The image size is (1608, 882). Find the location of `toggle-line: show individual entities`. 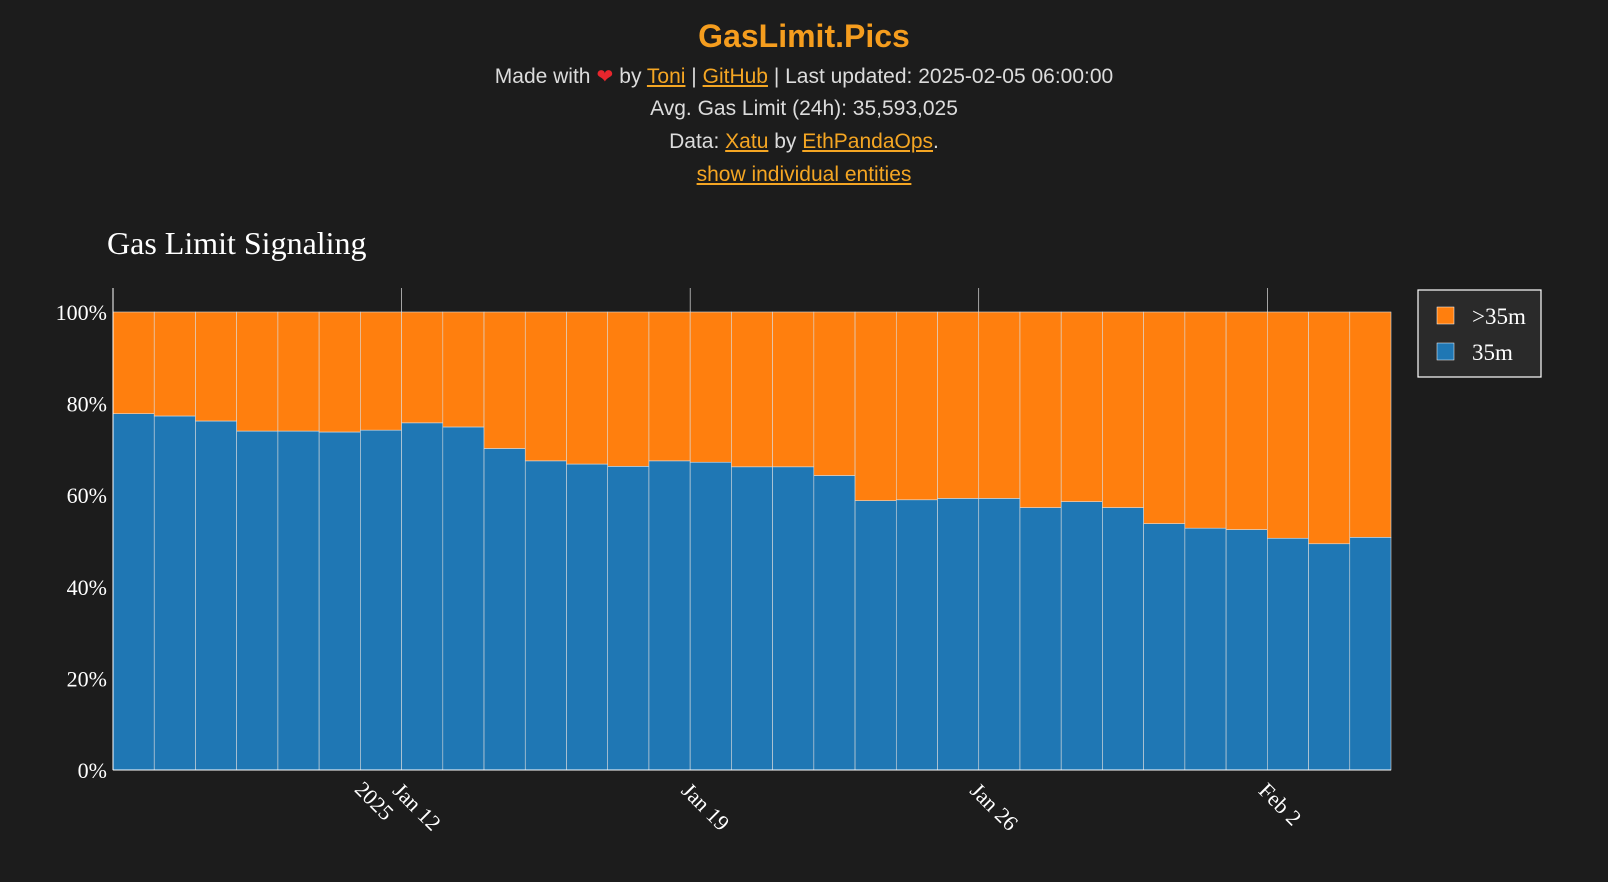

toggle-line: show individual entities is located at coordinates (804, 175).